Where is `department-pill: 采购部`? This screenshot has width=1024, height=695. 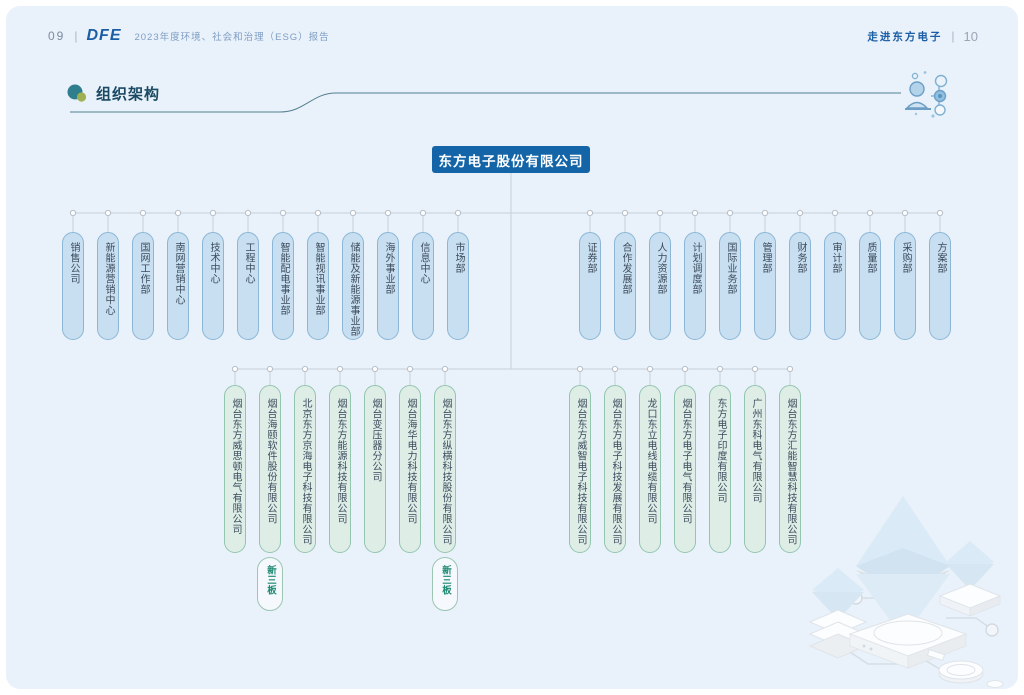
department-pill: 采购部 is located at coordinates (905, 286).